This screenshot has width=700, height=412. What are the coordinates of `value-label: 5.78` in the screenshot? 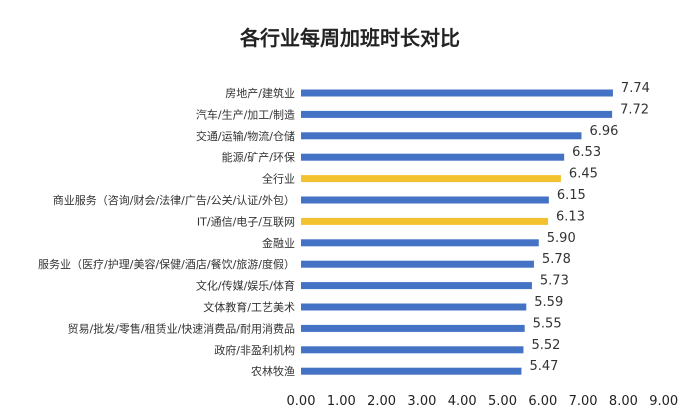 It's located at (556, 259).